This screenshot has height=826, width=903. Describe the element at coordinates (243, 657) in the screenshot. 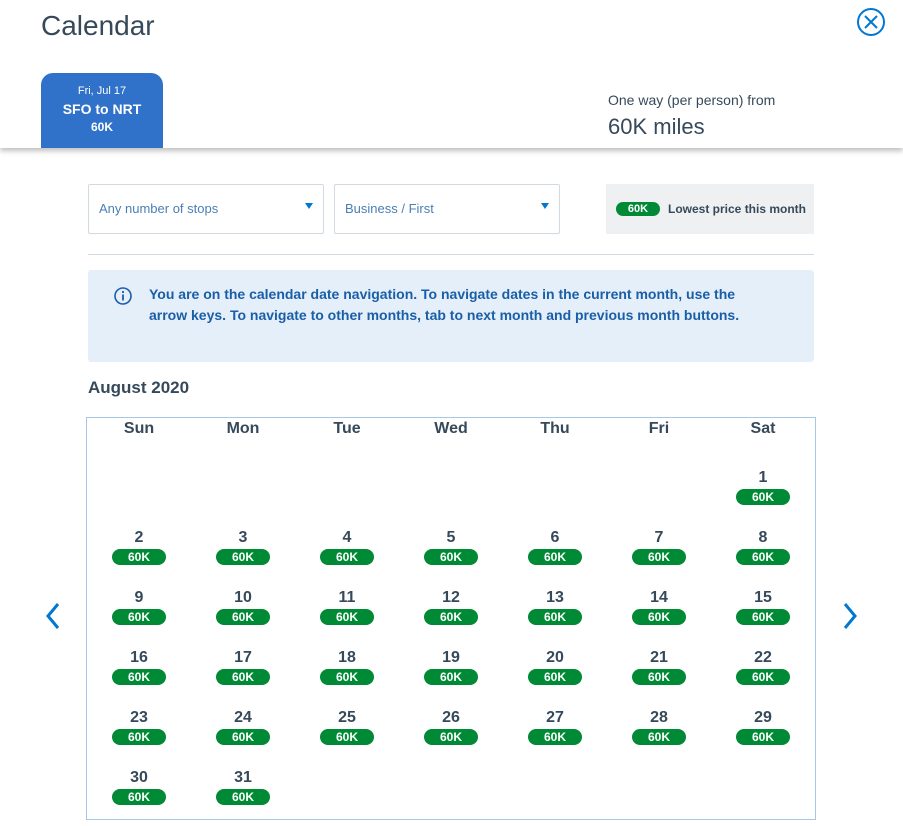

I see `day-number: 17` at that location.